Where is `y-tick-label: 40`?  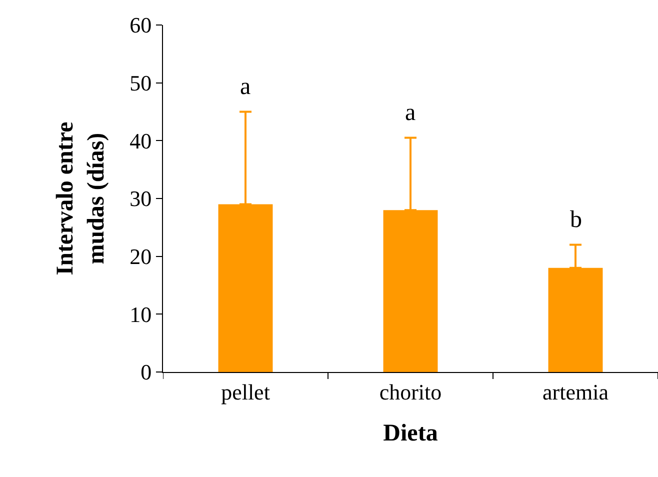 y-tick-label: 40 is located at coordinates (141, 141).